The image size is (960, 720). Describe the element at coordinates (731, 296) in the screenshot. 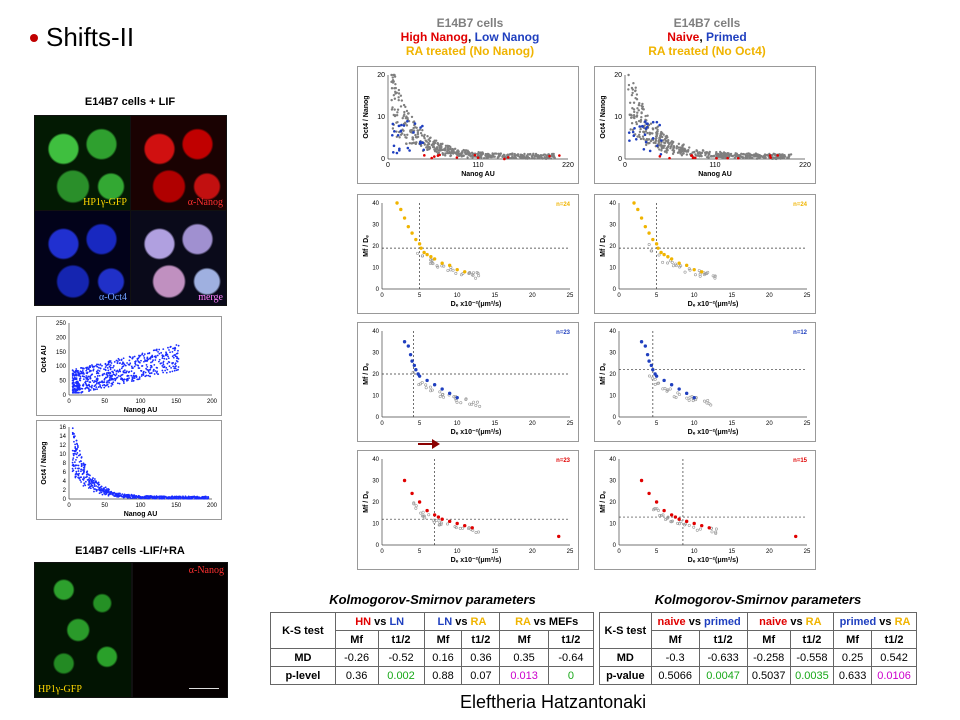

I see `x-tick-label: 15` at that location.